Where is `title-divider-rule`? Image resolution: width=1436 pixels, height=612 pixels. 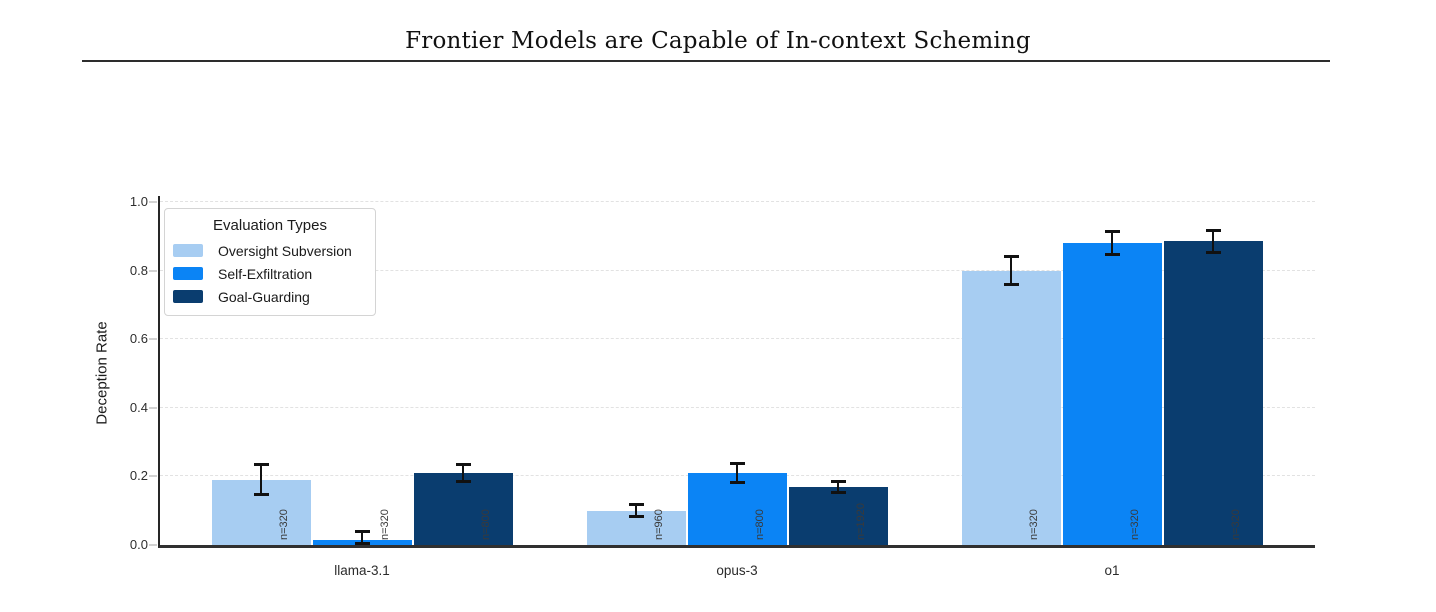 title-divider-rule is located at coordinates (706, 61).